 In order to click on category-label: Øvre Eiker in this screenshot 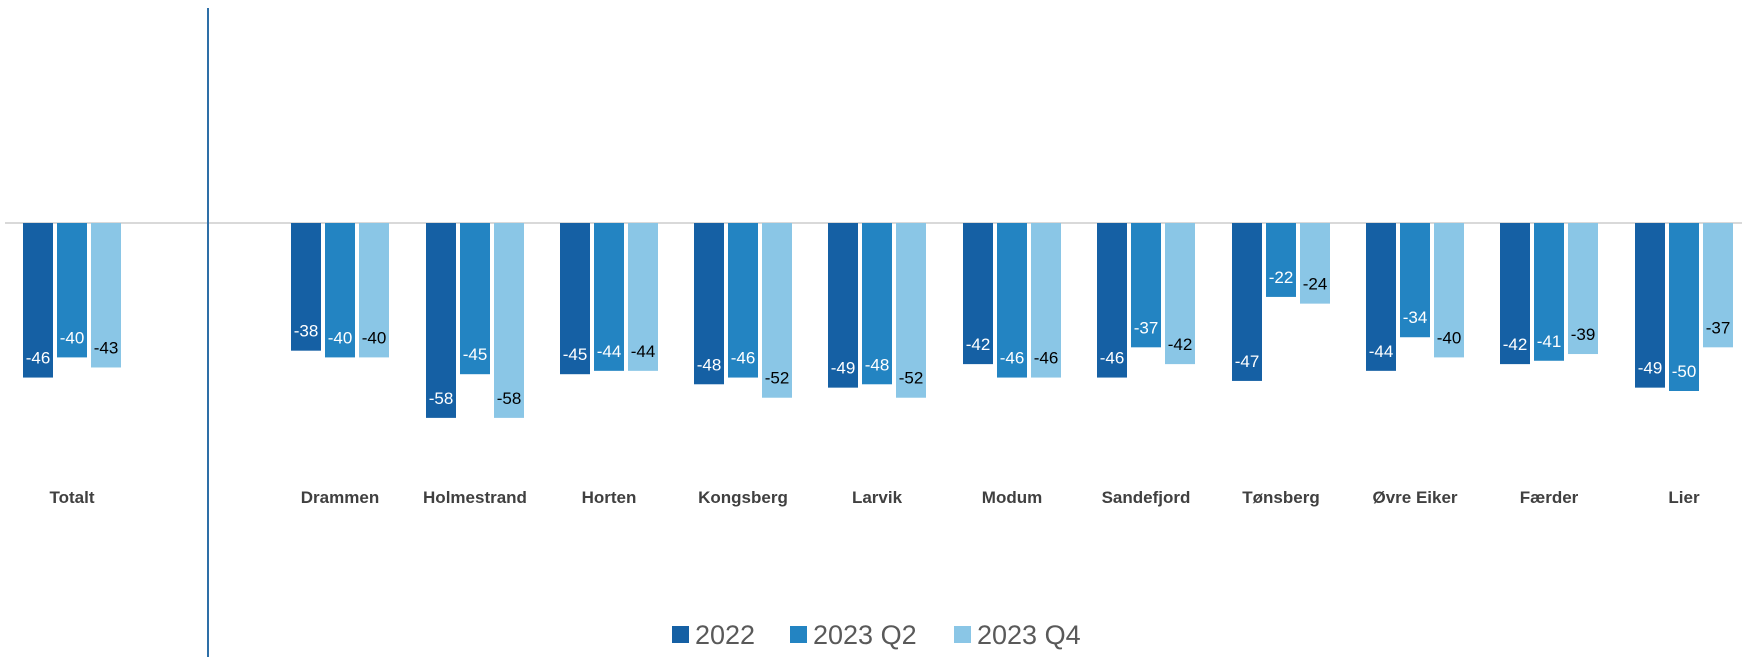, I will do `click(1414, 497)`.